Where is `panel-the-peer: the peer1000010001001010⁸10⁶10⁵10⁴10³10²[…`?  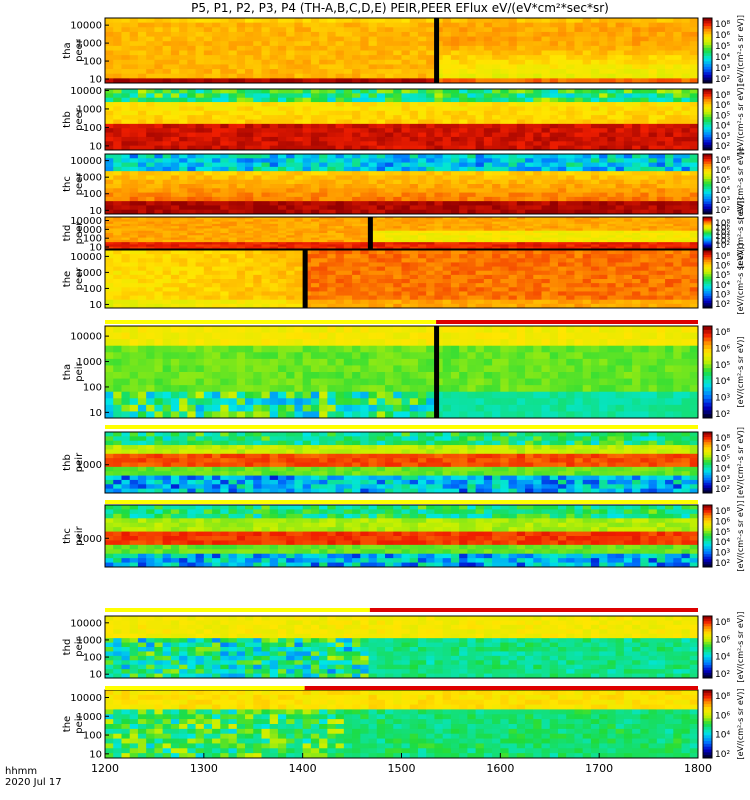 panel-the-peer: the peer1000010001001010⁸10⁶10⁵10⁴10³10²[… is located at coordinates (403, 279).